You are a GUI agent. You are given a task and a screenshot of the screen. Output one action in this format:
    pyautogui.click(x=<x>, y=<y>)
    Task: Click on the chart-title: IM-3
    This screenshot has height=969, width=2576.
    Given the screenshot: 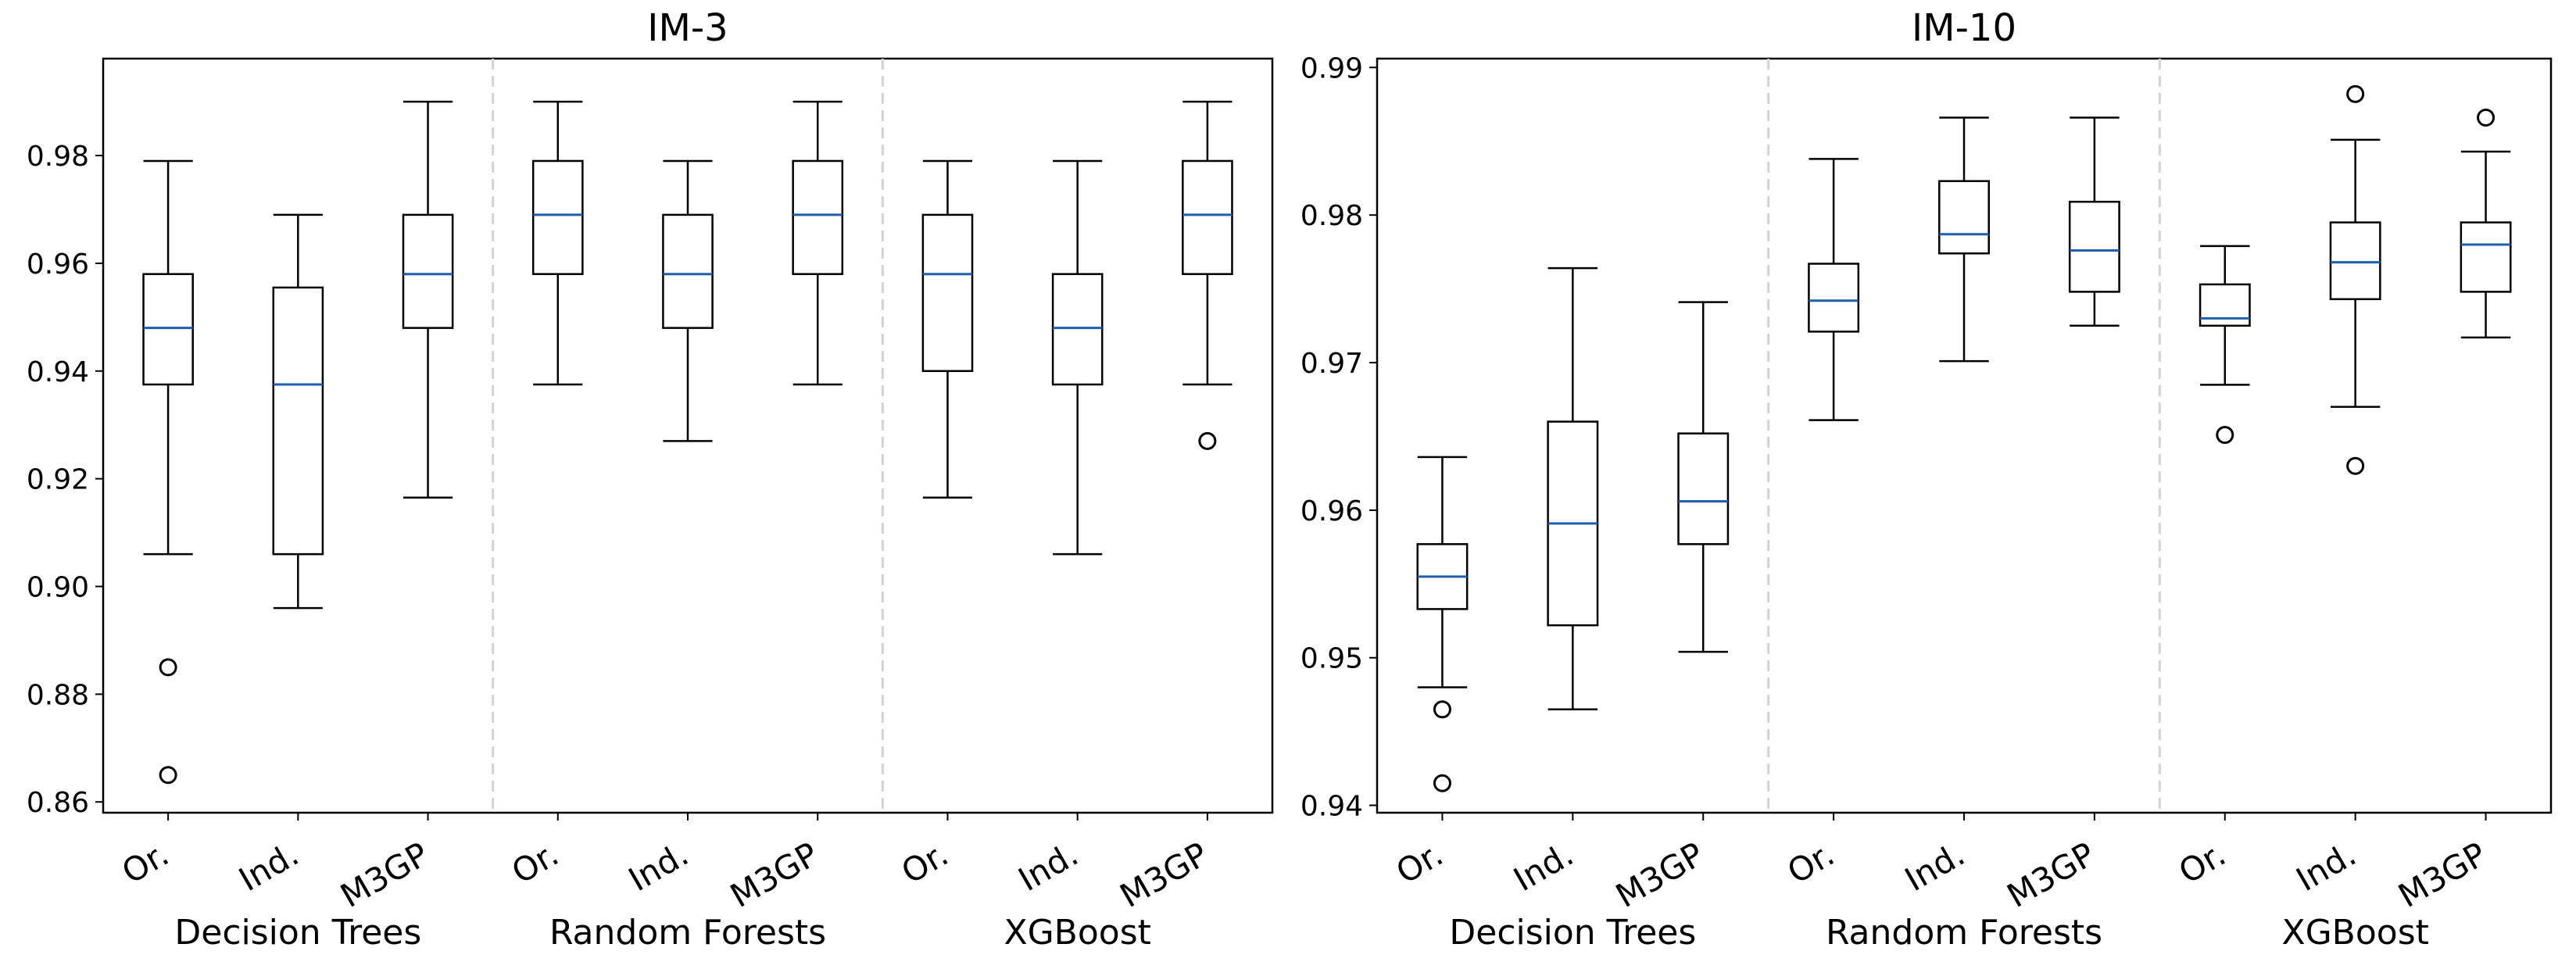 What is the action you would take?
    pyautogui.click(x=687, y=28)
    